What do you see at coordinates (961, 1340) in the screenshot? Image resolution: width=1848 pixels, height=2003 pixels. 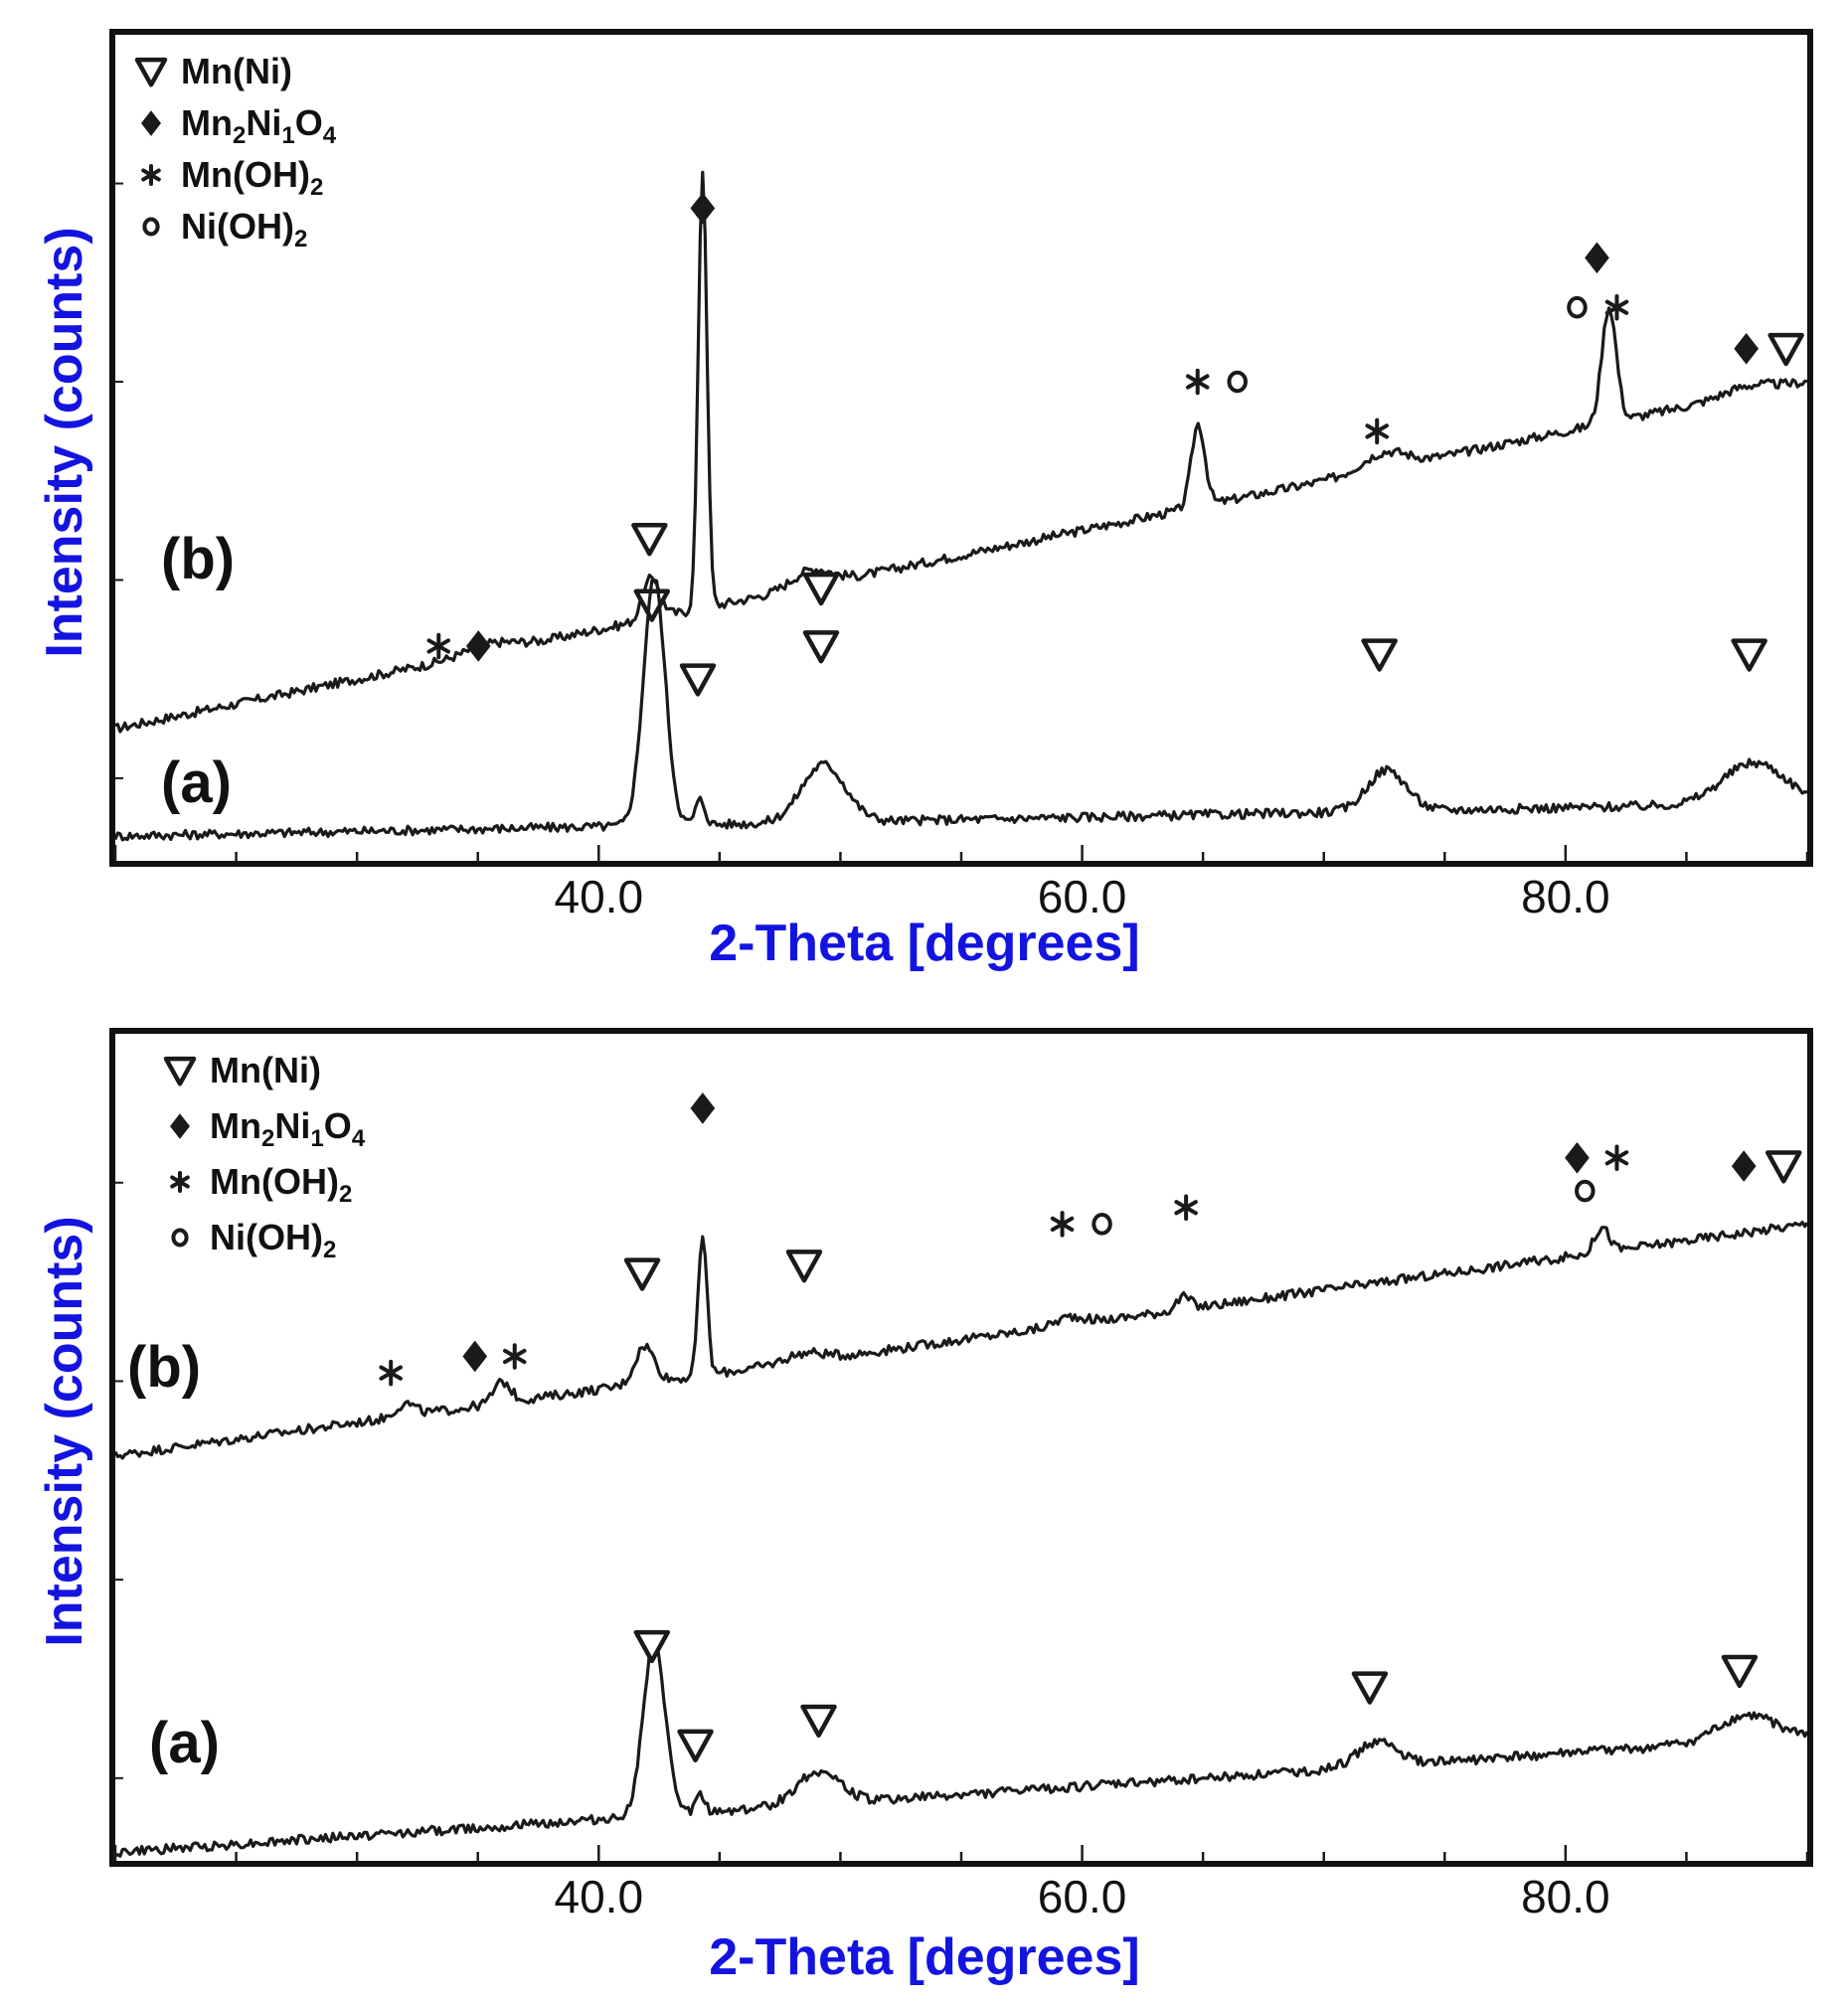 I see `bottom-trace-b` at bounding box center [961, 1340].